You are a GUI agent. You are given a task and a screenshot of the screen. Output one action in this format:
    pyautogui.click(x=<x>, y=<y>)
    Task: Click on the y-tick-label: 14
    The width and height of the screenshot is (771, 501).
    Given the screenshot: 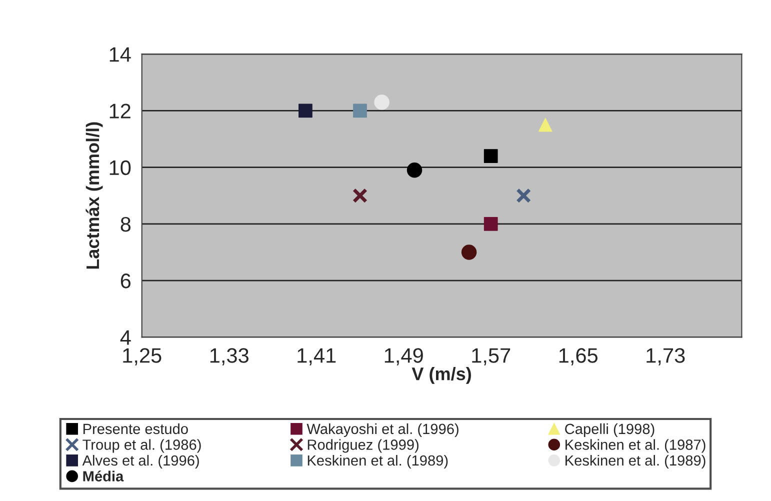 What is the action you would take?
    pyautogui.click(x=120, y=54)
    